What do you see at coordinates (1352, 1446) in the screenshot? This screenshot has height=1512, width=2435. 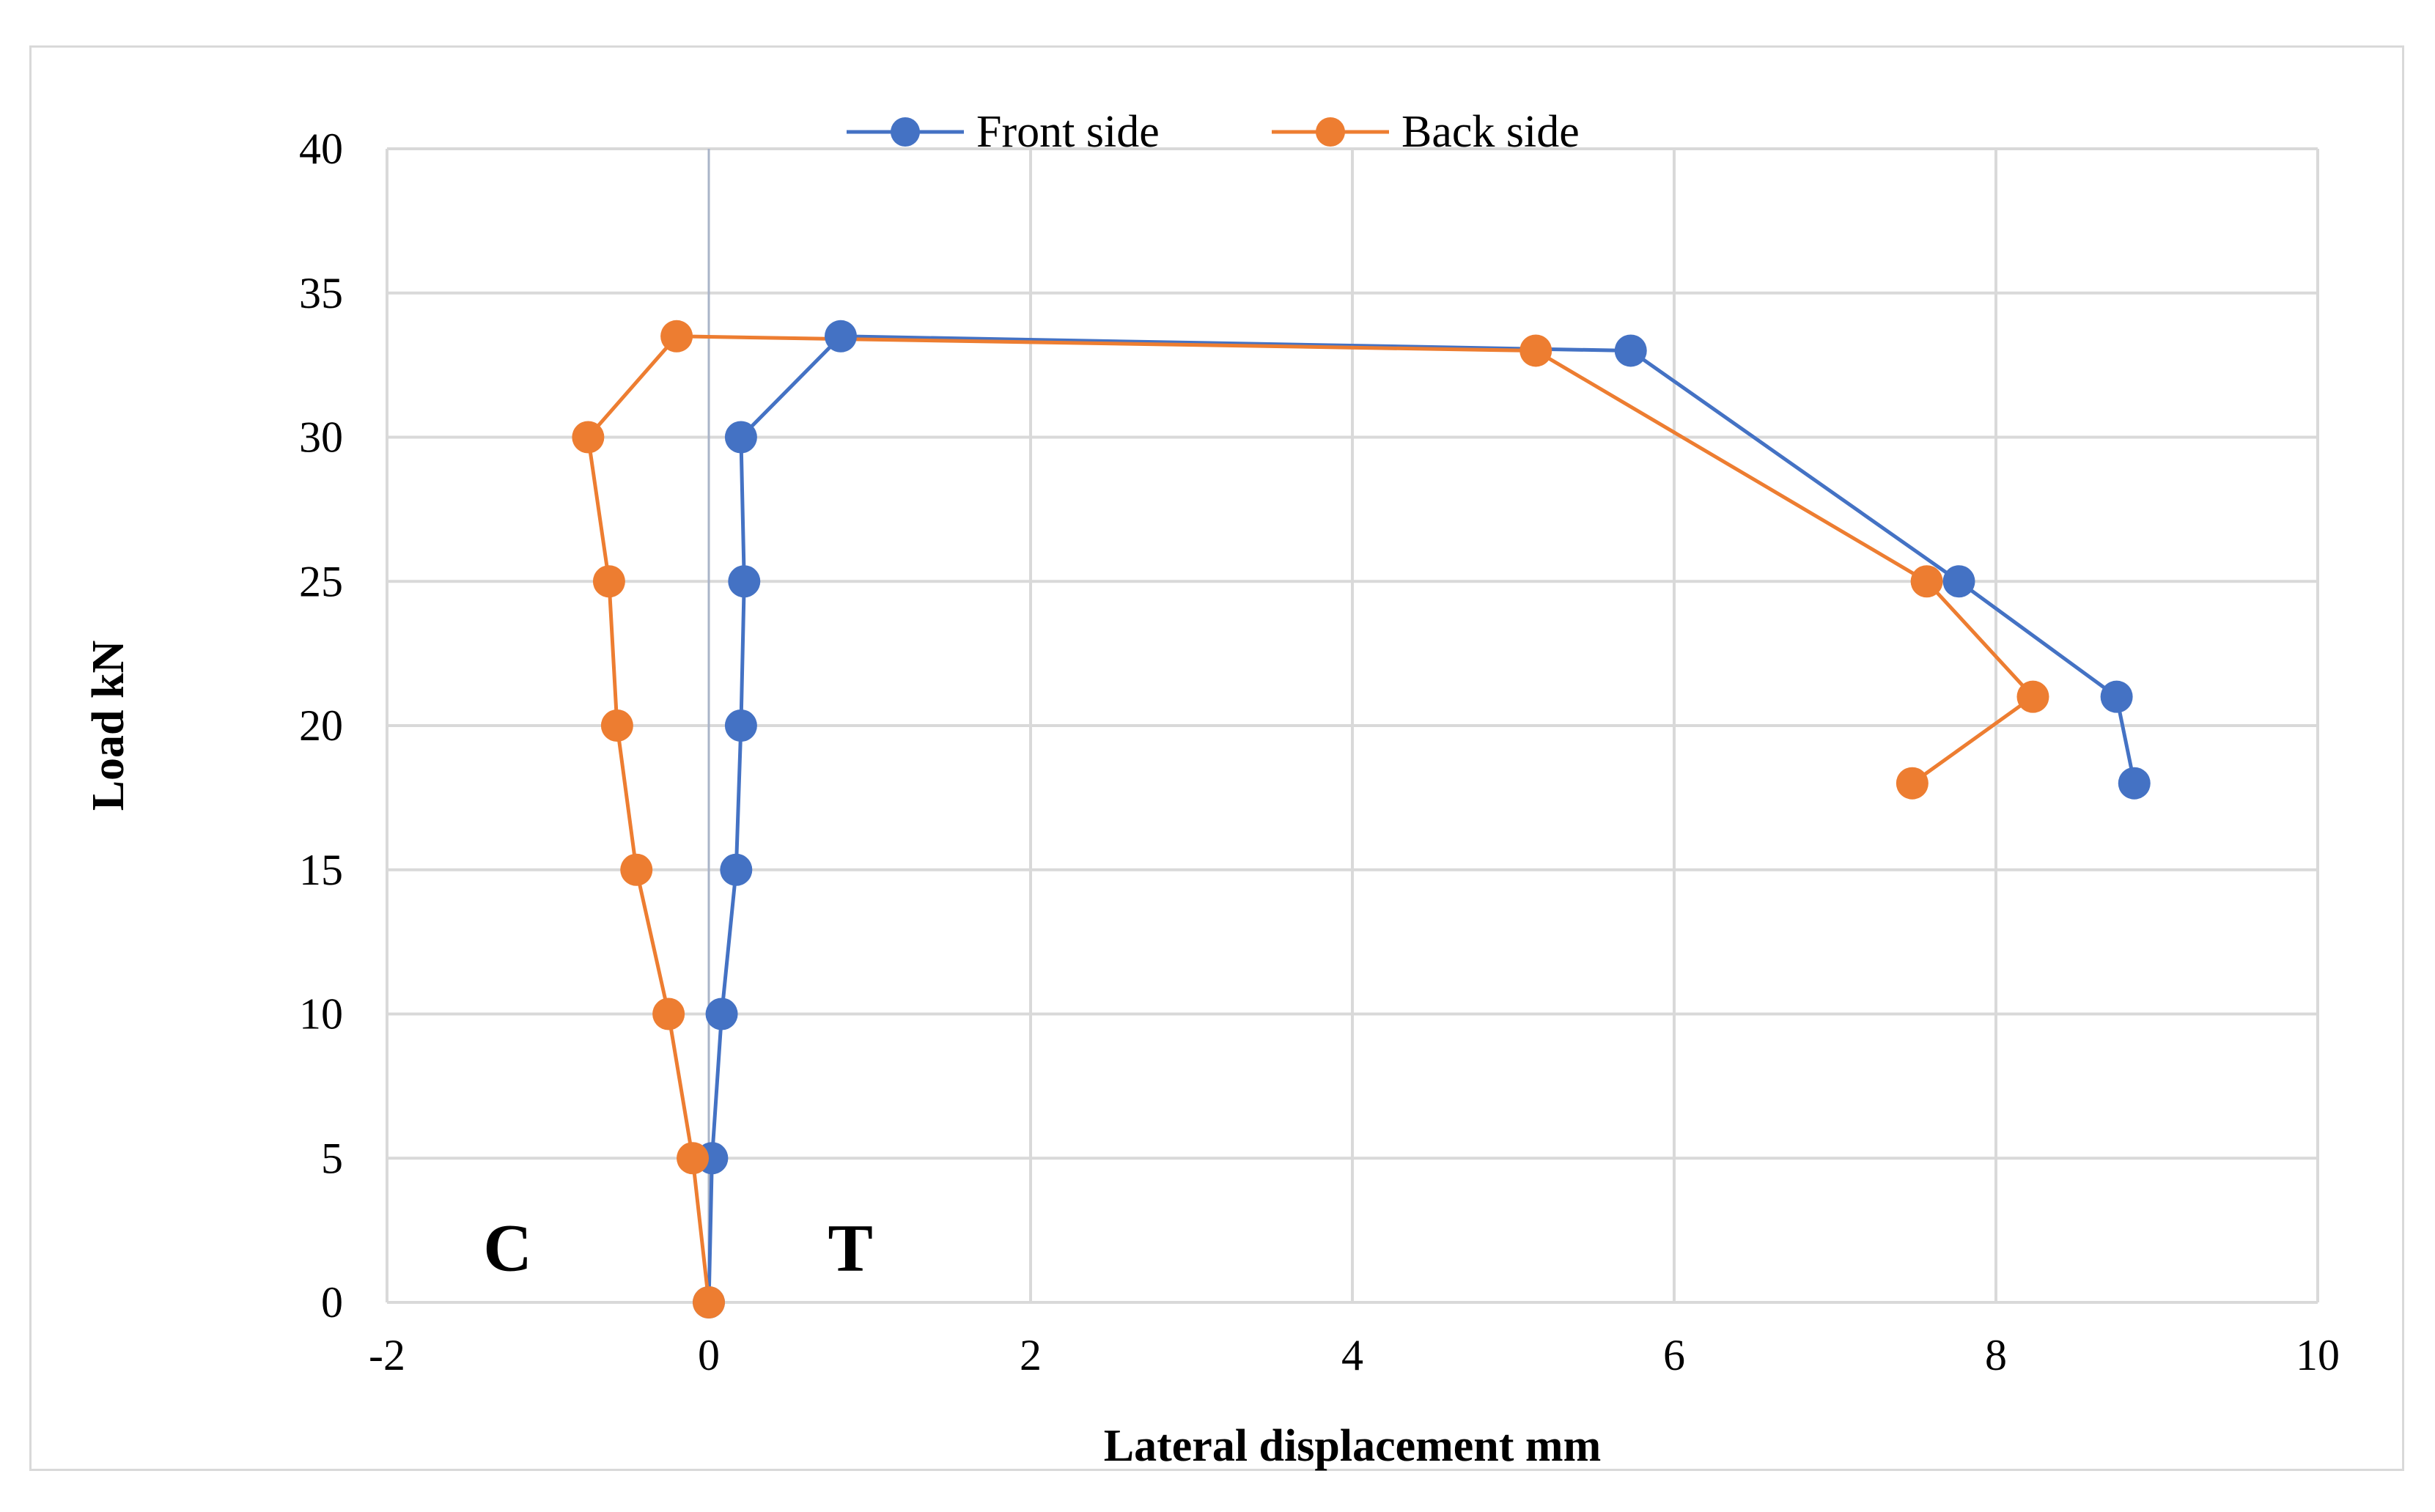 I see `x-axis-title: Lateral displacement mm` at bounding box center [1352, 1446].